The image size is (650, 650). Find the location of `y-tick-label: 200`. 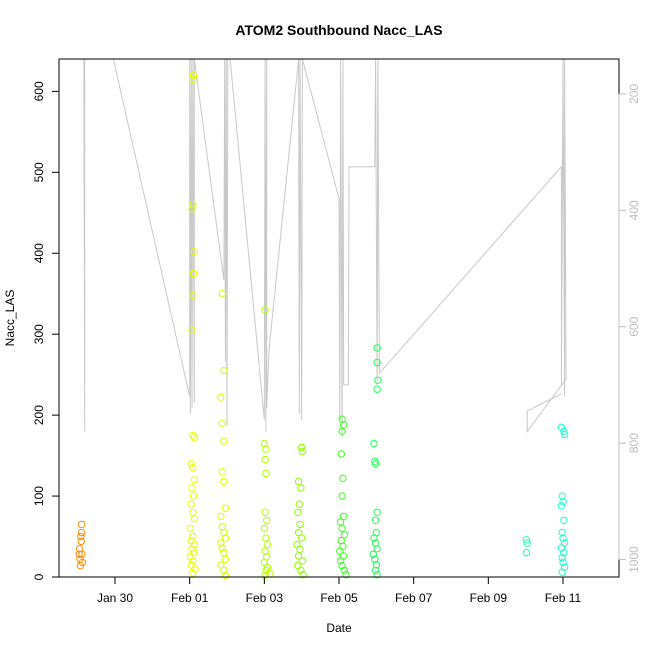

y-tick-label: 200 is located at coordinates (39, 415).